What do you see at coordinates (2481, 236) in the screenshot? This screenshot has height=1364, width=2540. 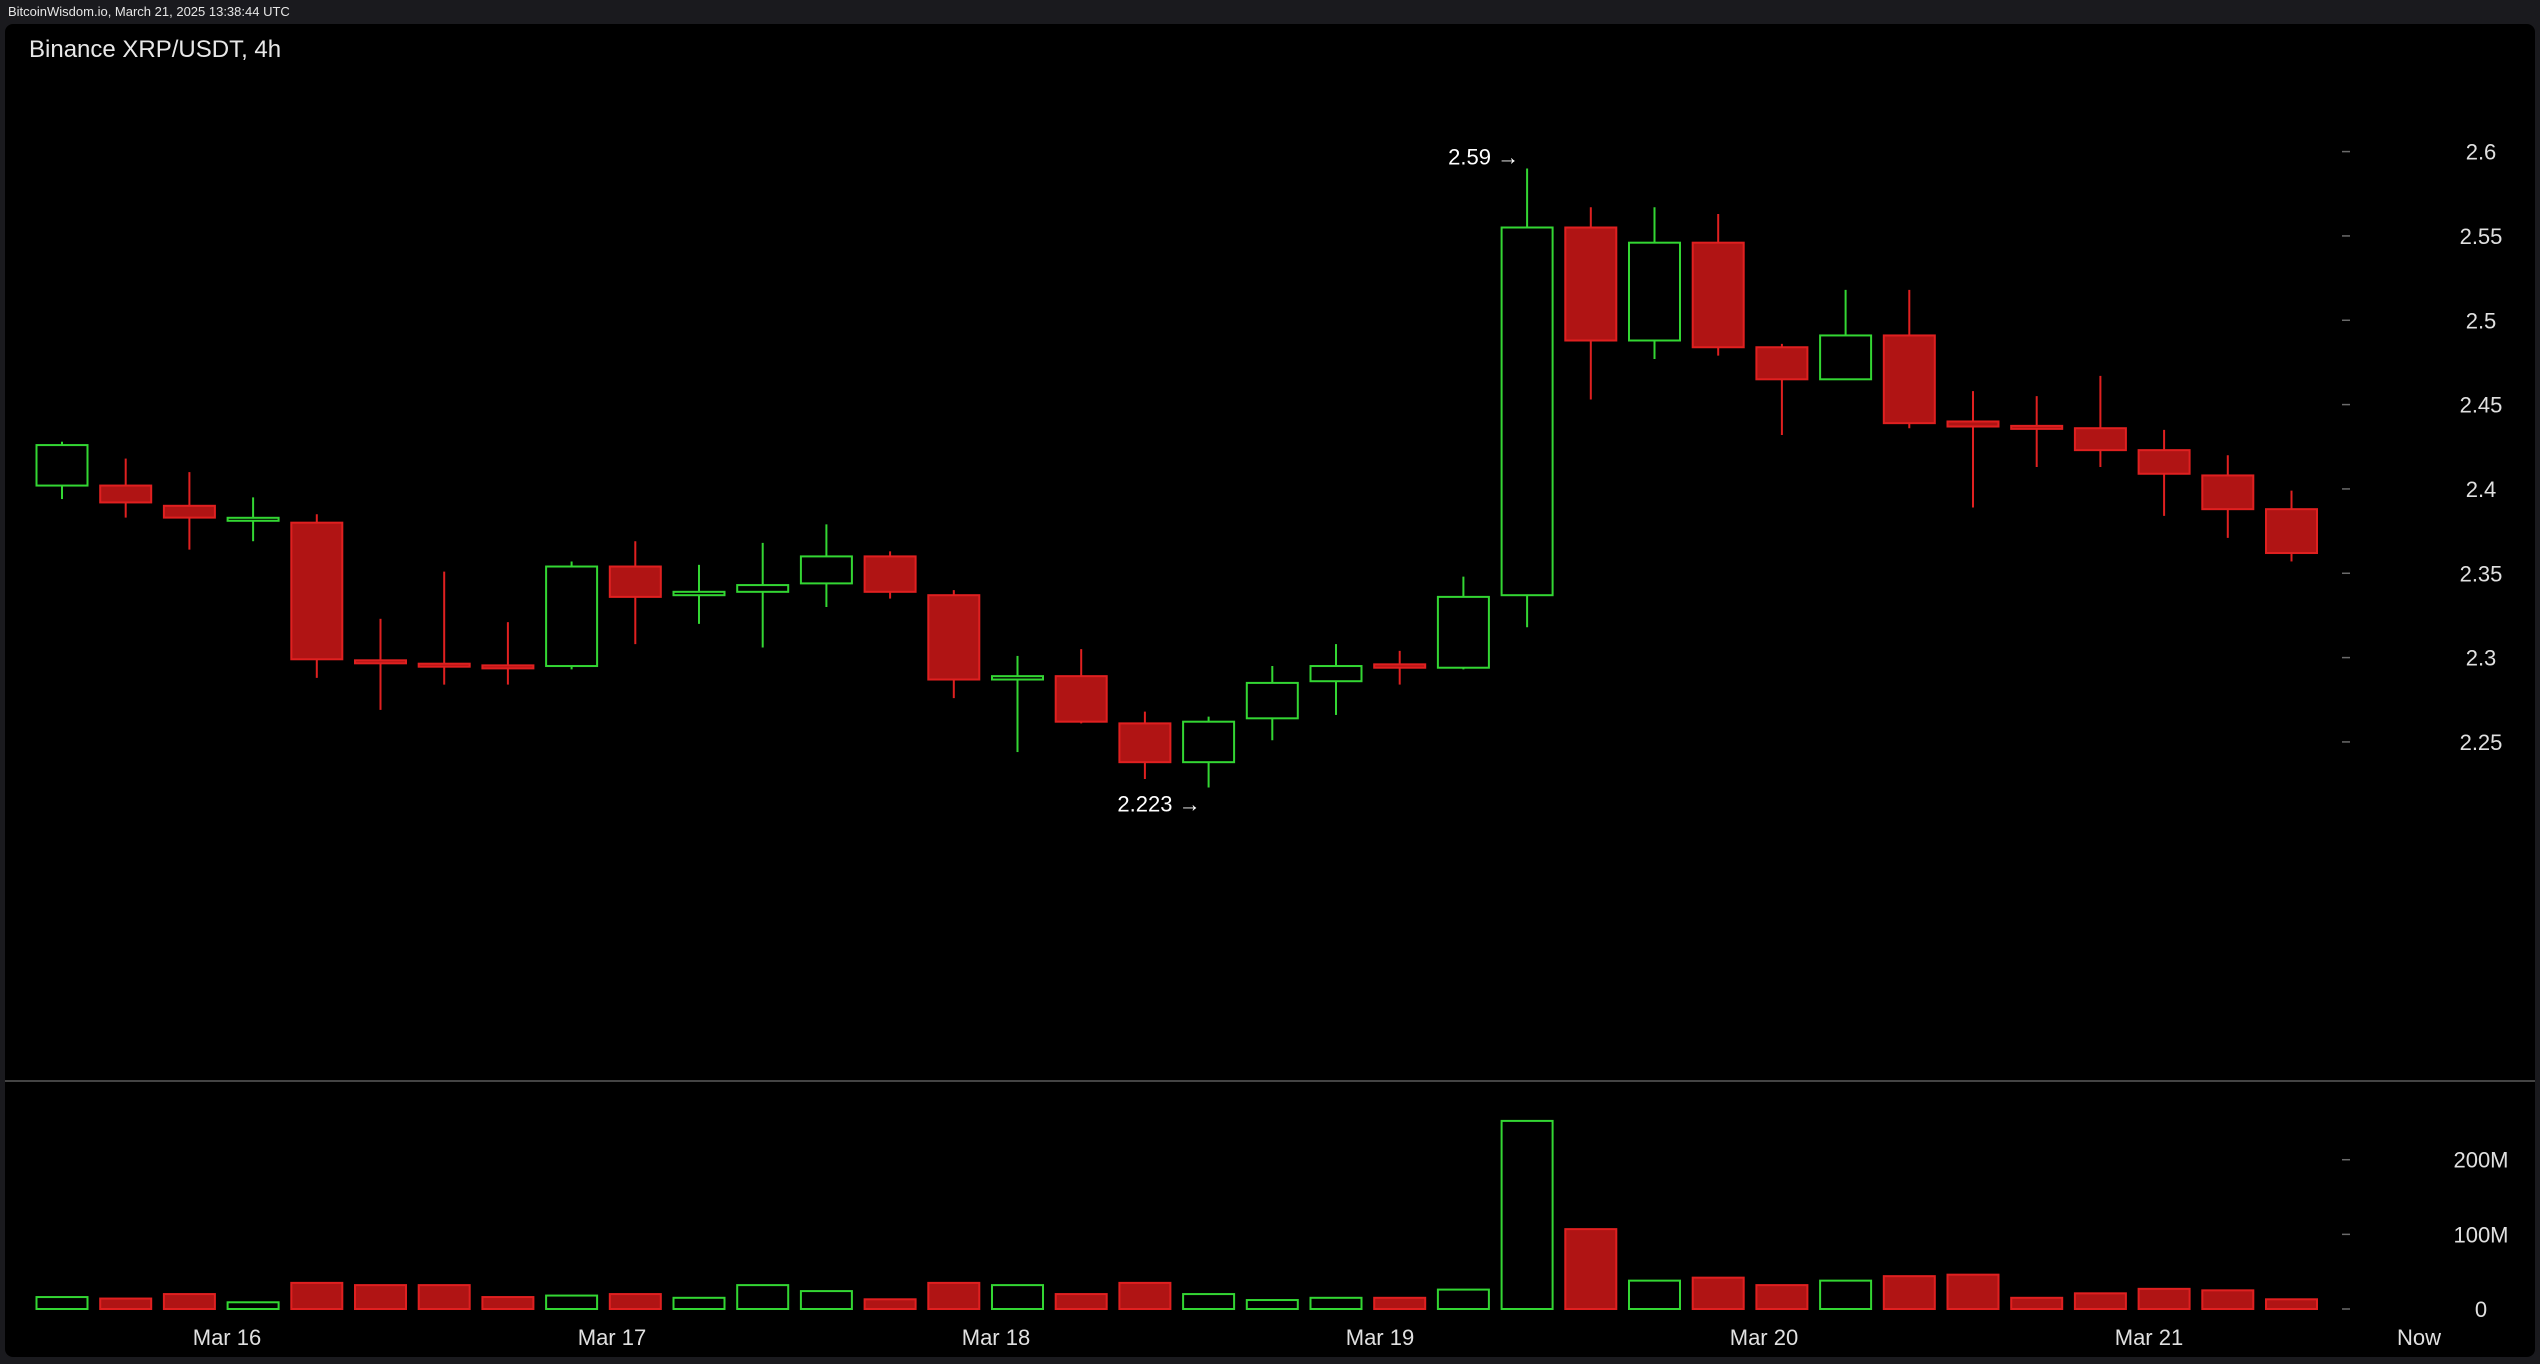 I see `price-tick-label: 2.55` at bounding box center [2481, 236].